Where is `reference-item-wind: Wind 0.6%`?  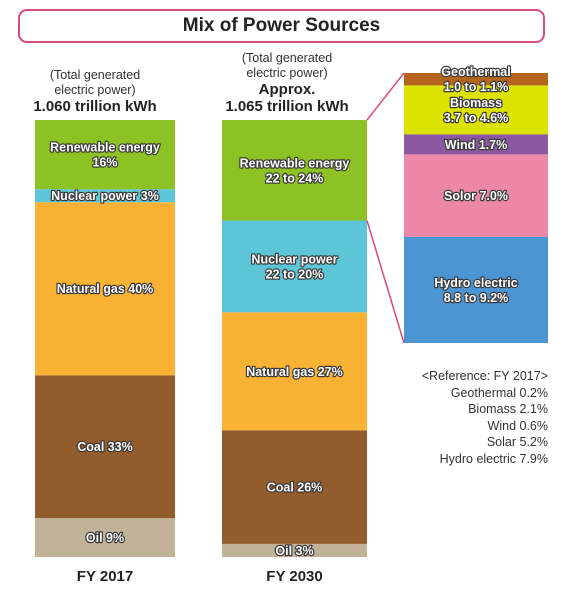
reference-item-wind: Wind 0.6% is located at coordinates (517, 425).